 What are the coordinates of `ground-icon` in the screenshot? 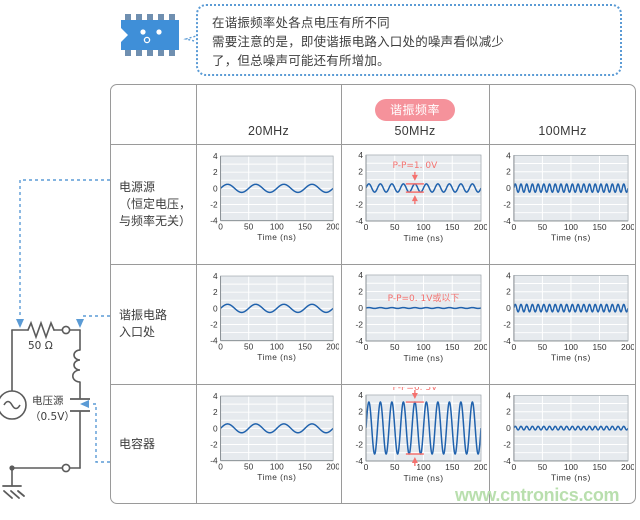 It's located at (13, 492).